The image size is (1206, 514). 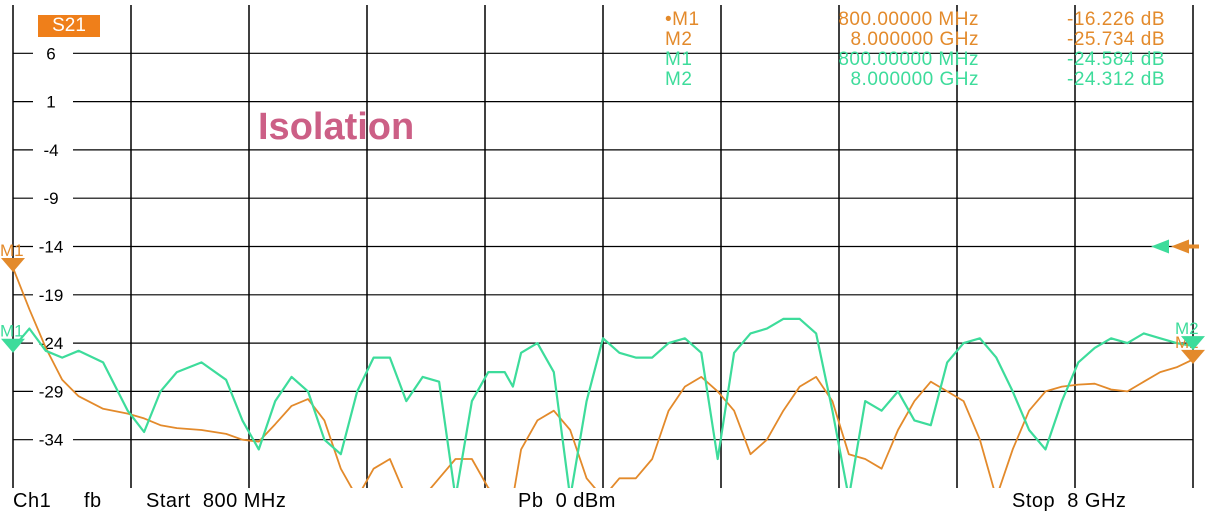 I want to click on footer-power: Pb 0 dBm, so click(x=567, y=501).